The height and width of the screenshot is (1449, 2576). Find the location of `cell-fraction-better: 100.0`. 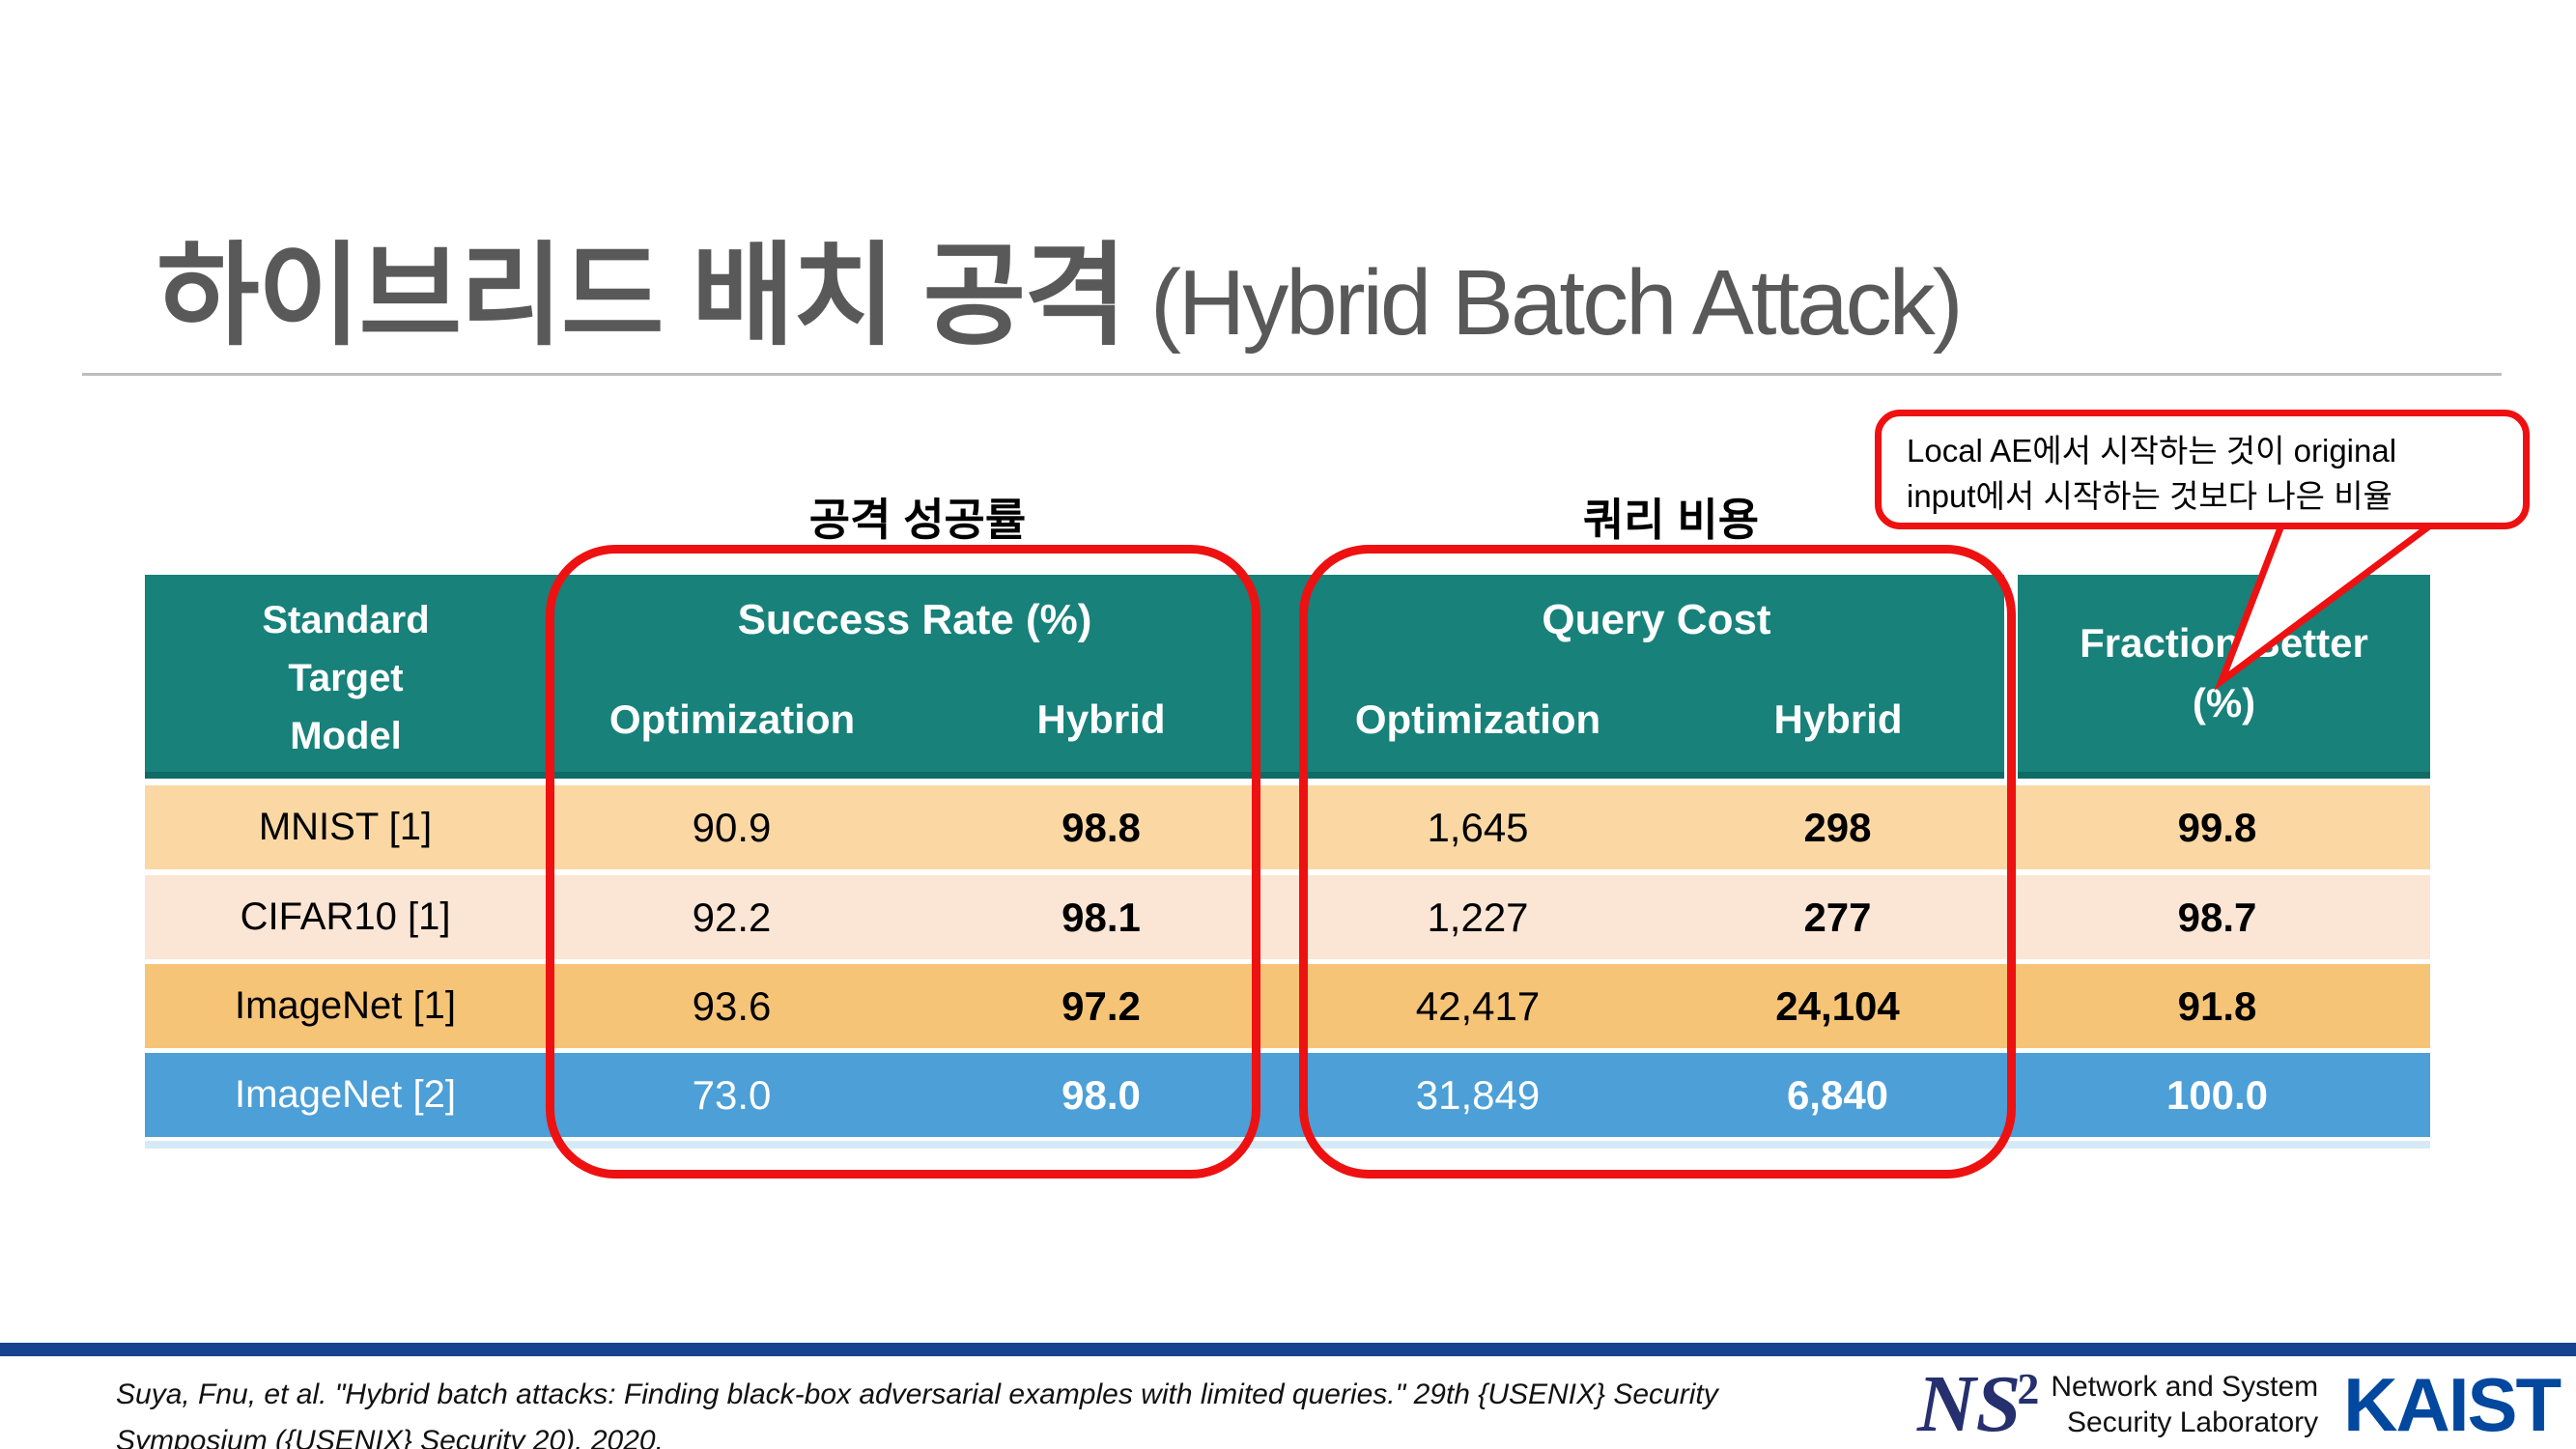

cell-fraction-better: 100.0 is located at coordinates (2217, 1095).